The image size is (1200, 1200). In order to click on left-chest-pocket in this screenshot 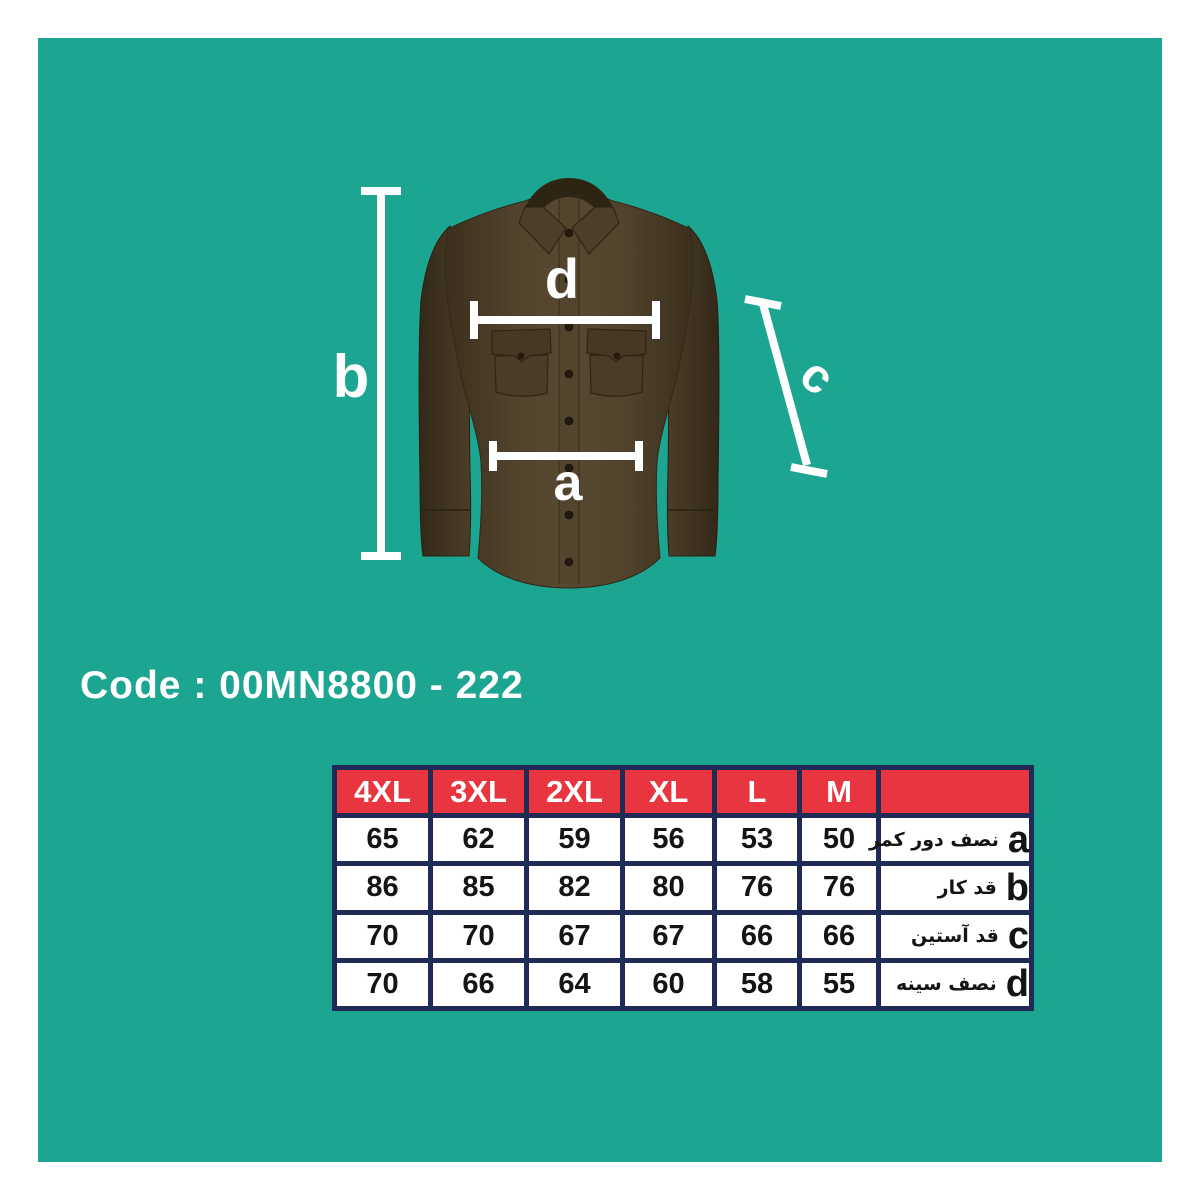, I will do `click(521, 362)`.